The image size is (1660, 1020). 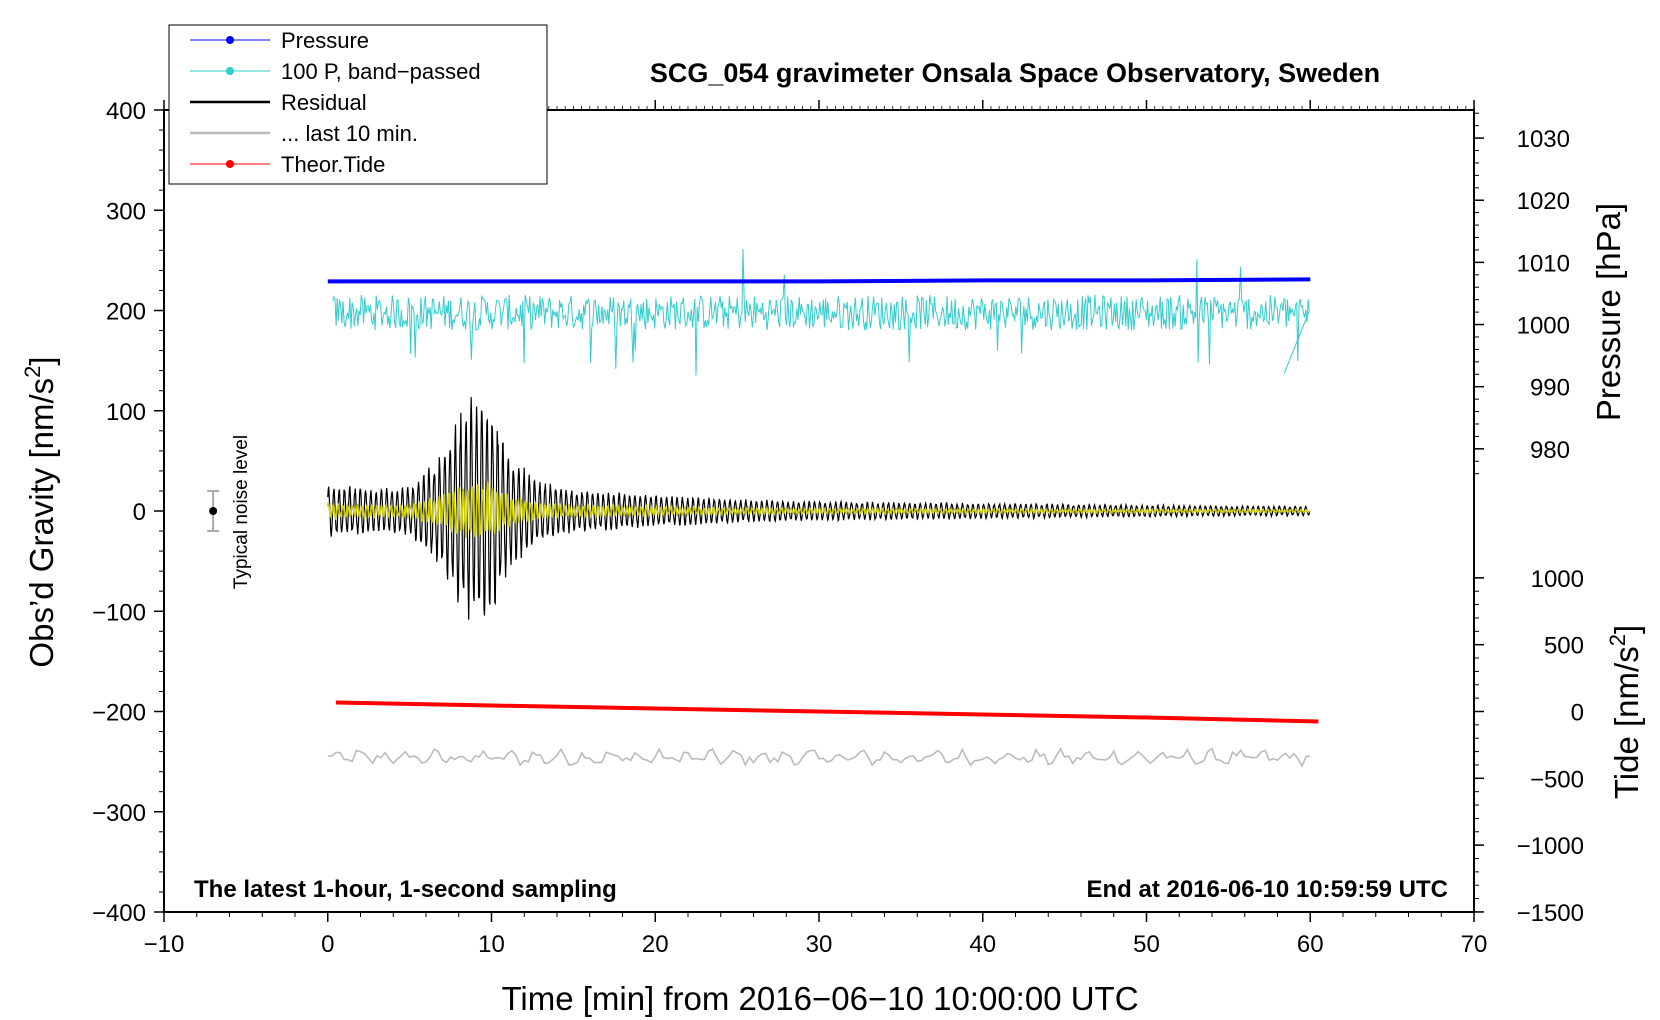 What do you see at coordinates (1550, 846) in the screenshot?
I see `tide-tick-label: −1000` at bounding box center [1550, 846].